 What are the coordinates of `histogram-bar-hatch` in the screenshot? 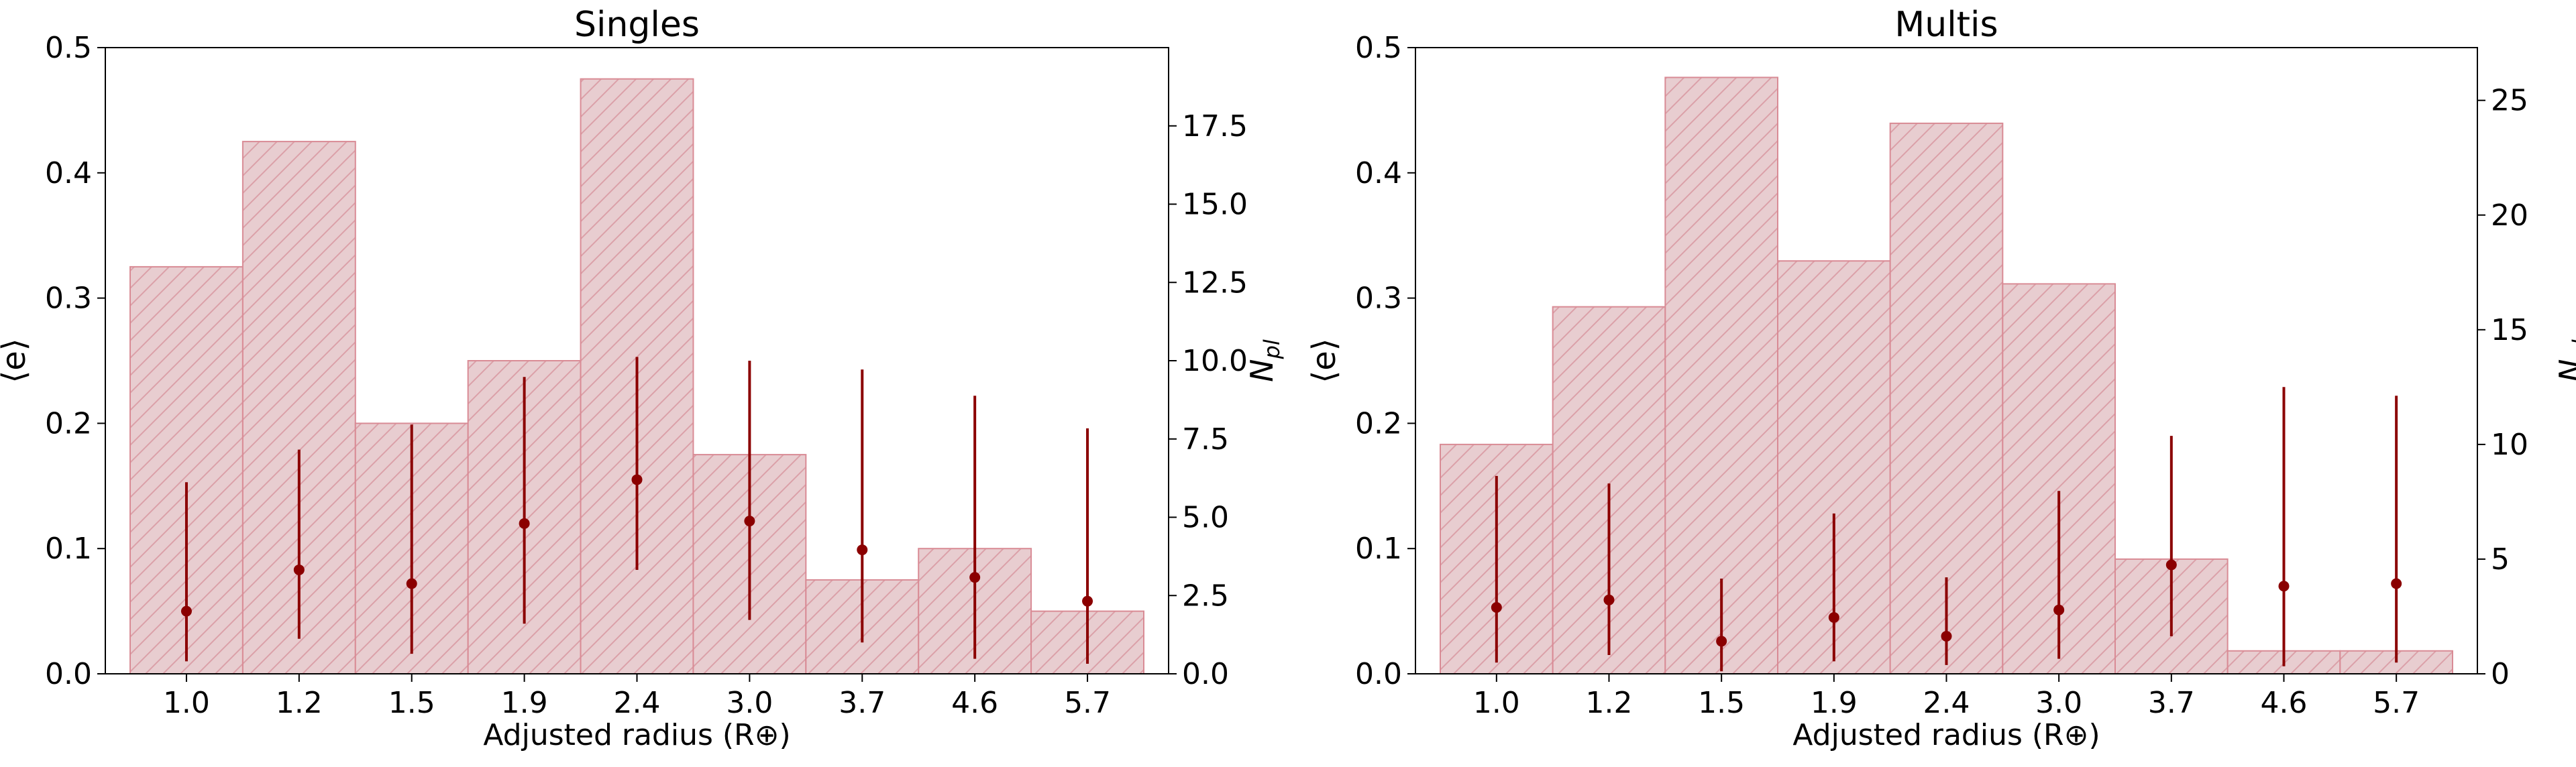 It's located at (1721, 375).